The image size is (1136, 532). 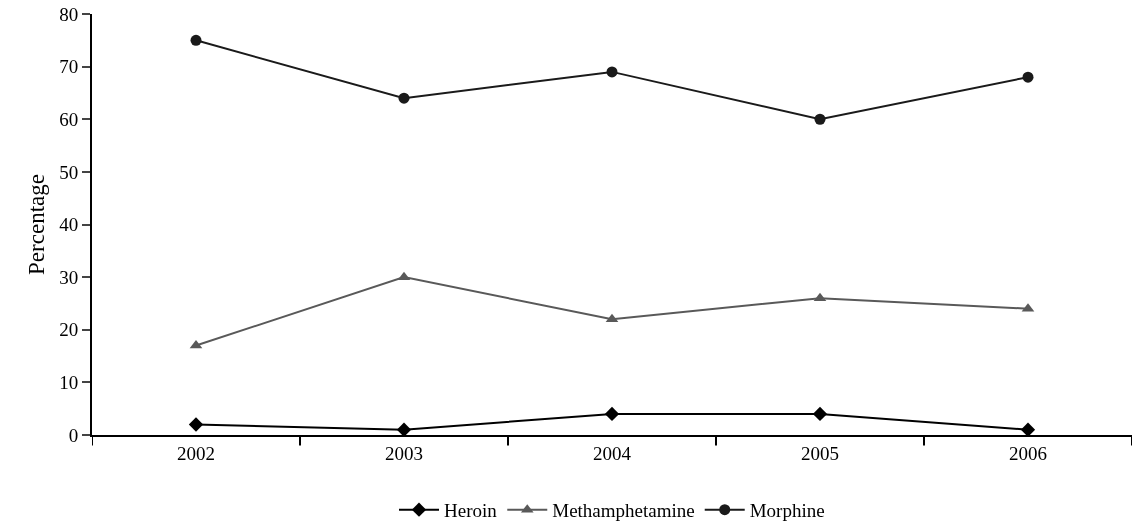 I want to click on y-tick-label: 80, so click(x=69, y=14).